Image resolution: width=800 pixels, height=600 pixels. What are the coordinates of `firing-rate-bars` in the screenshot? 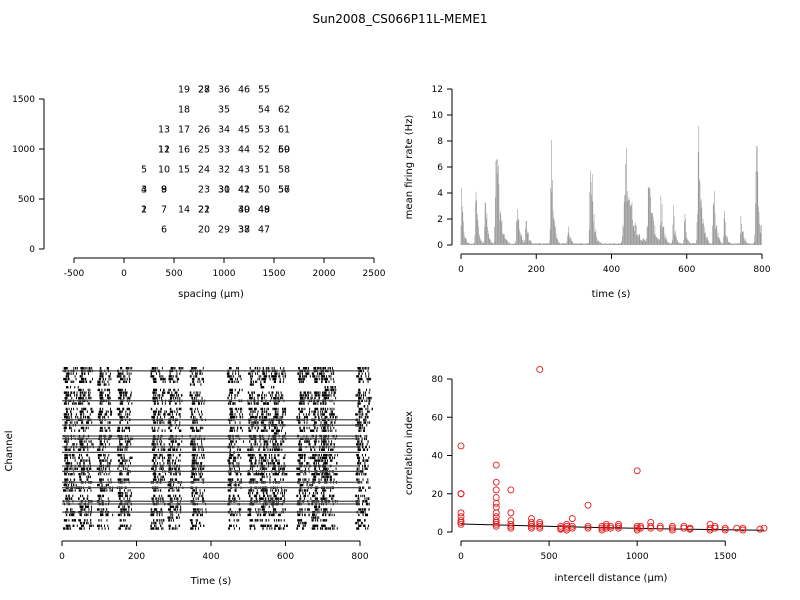 It's located at (611, 185).